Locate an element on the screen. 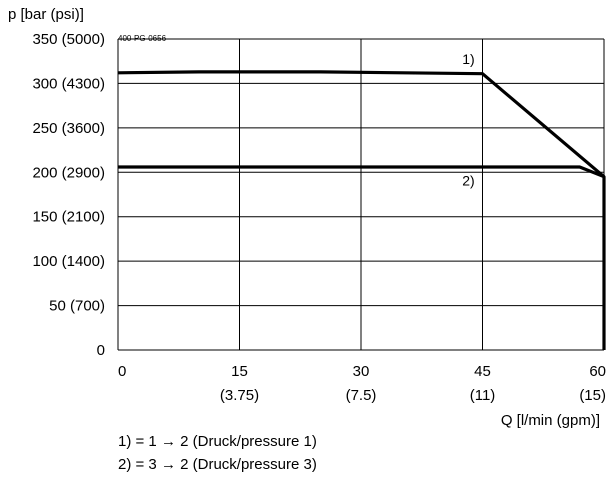 The image size is (606, 477). y-tick-label: 350 (5000) is located at coordinates (68, 39).